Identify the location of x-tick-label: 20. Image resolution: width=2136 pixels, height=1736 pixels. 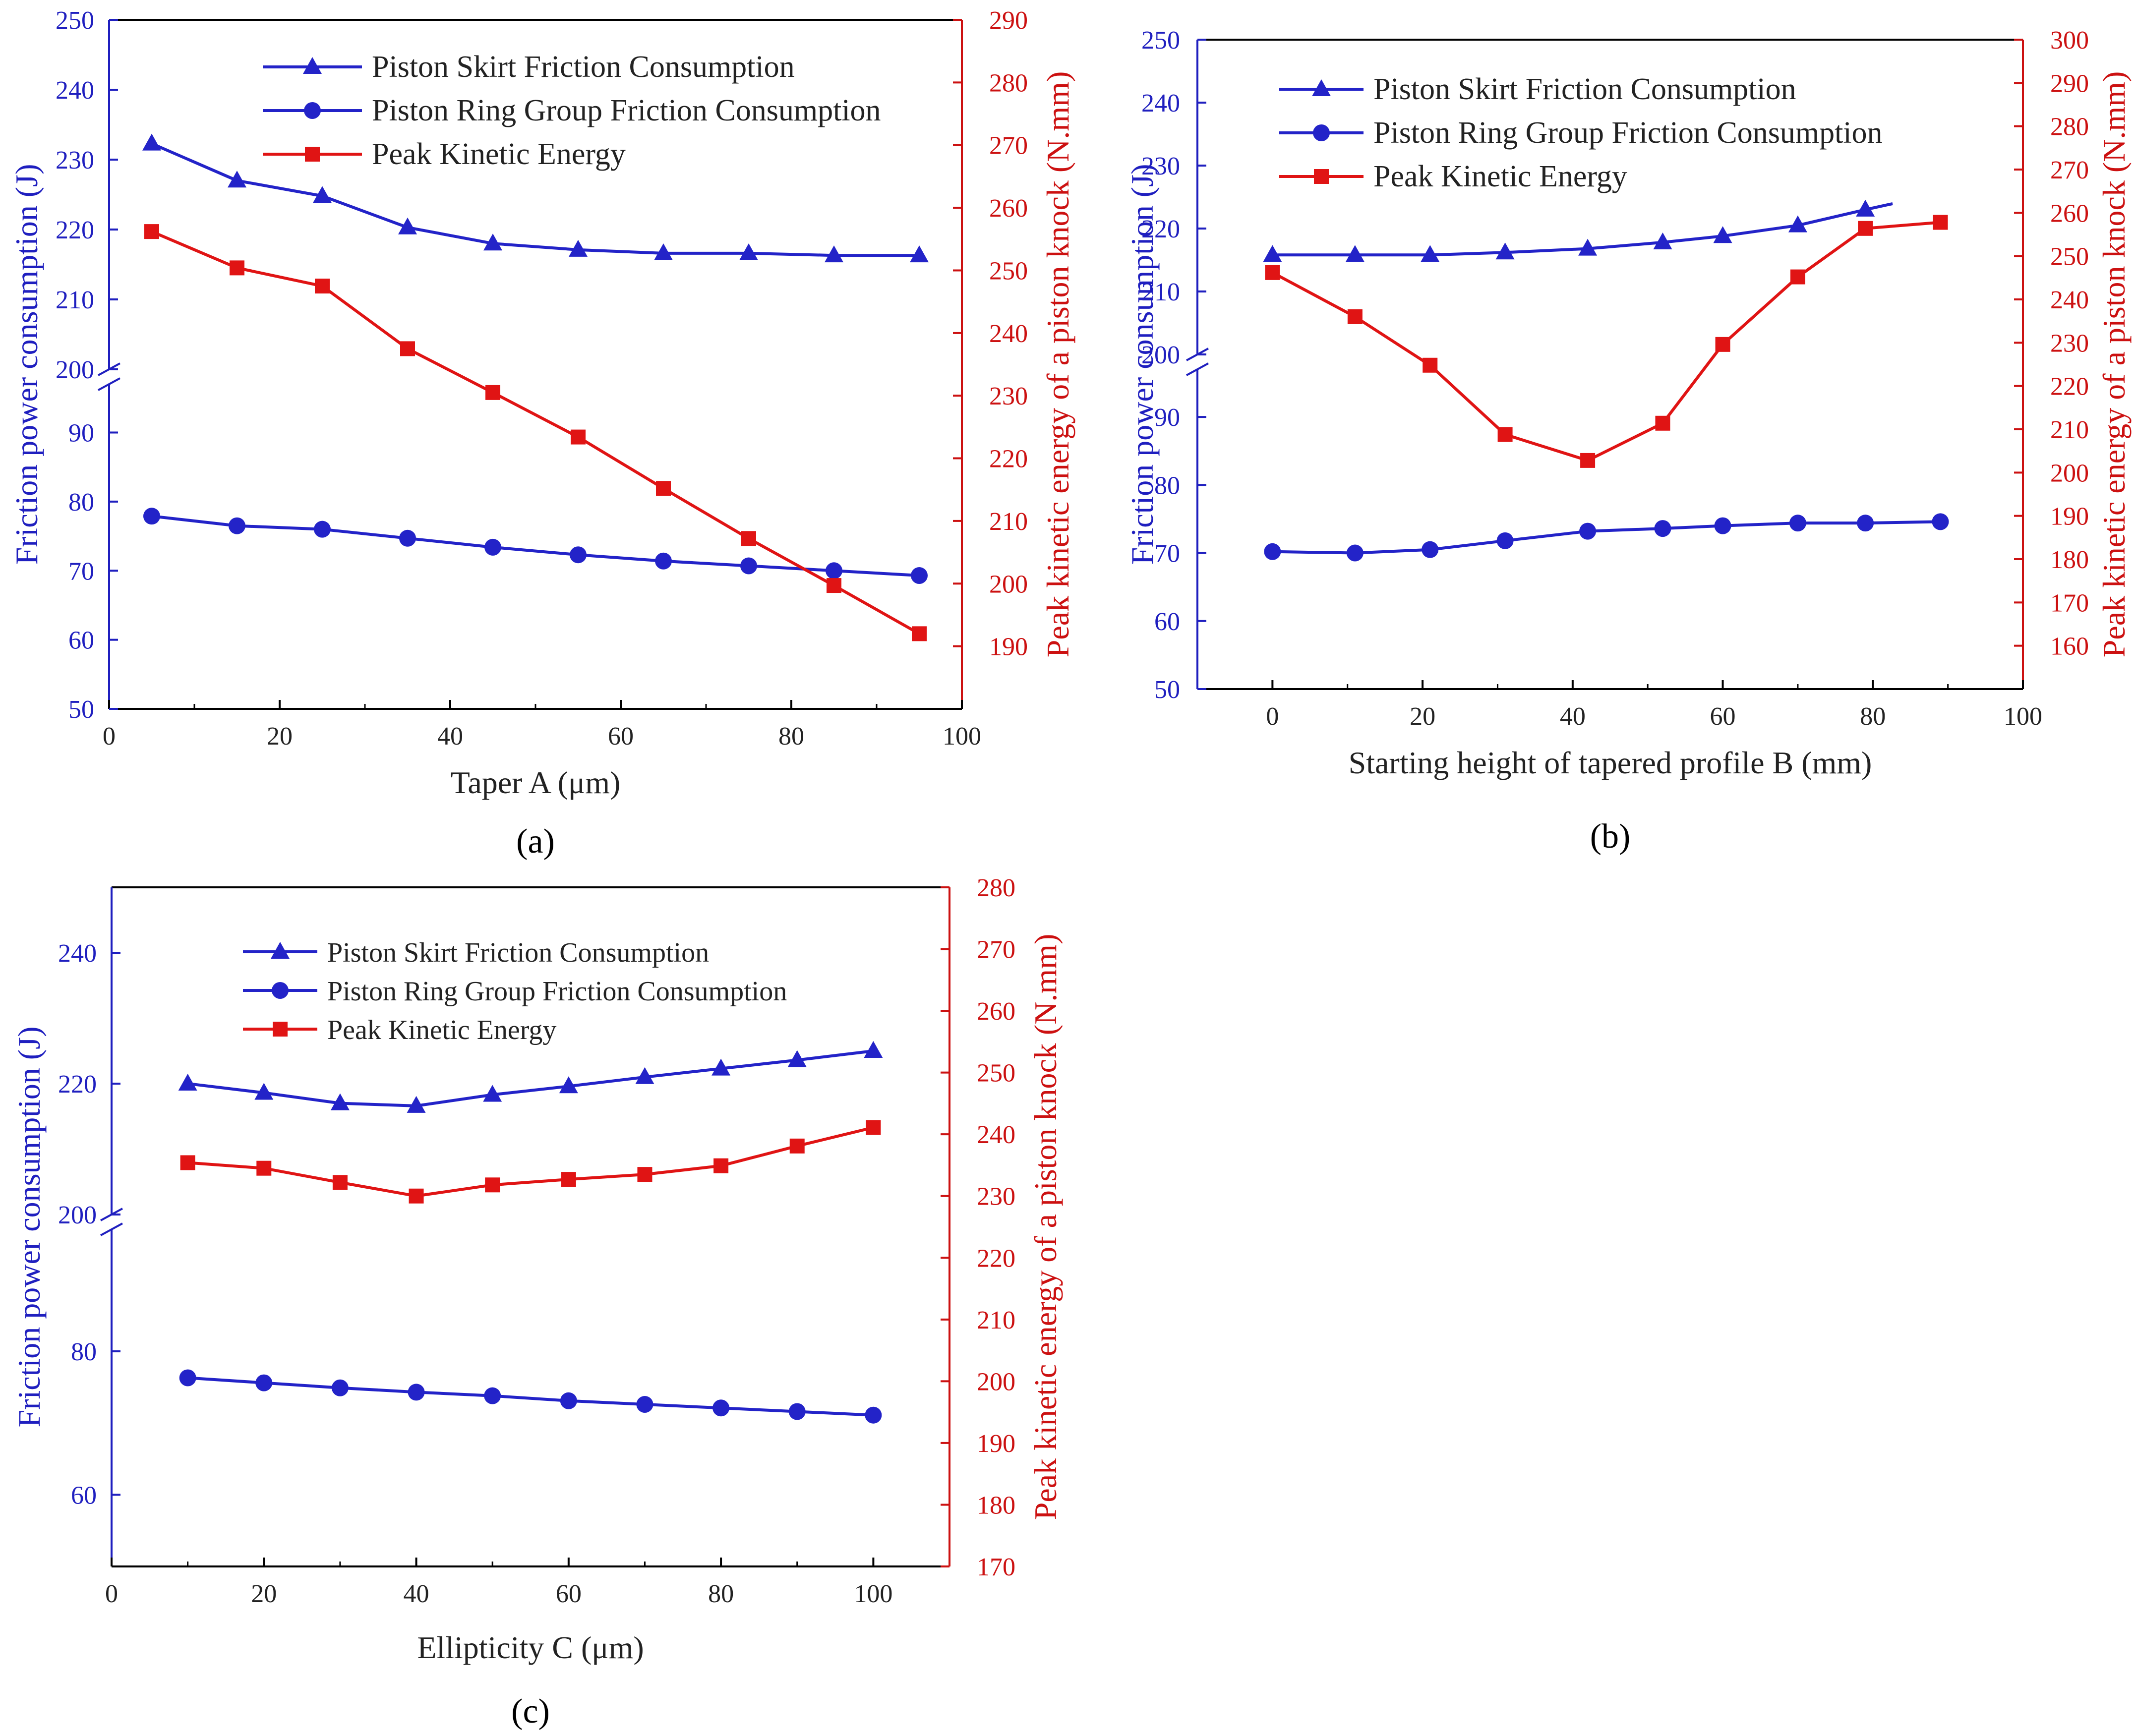
(1422, 716).